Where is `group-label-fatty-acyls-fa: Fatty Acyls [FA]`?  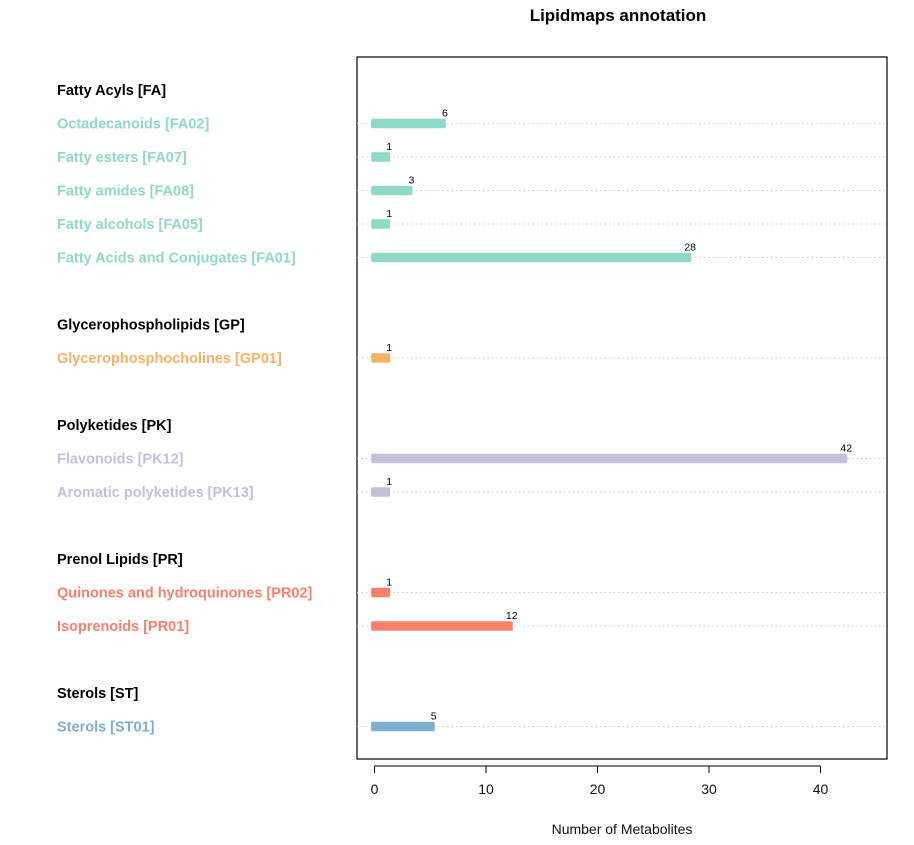 group-label-fatty-acyls-fa: Fatty Acyls [FA] is located at coordinates (111, 91).